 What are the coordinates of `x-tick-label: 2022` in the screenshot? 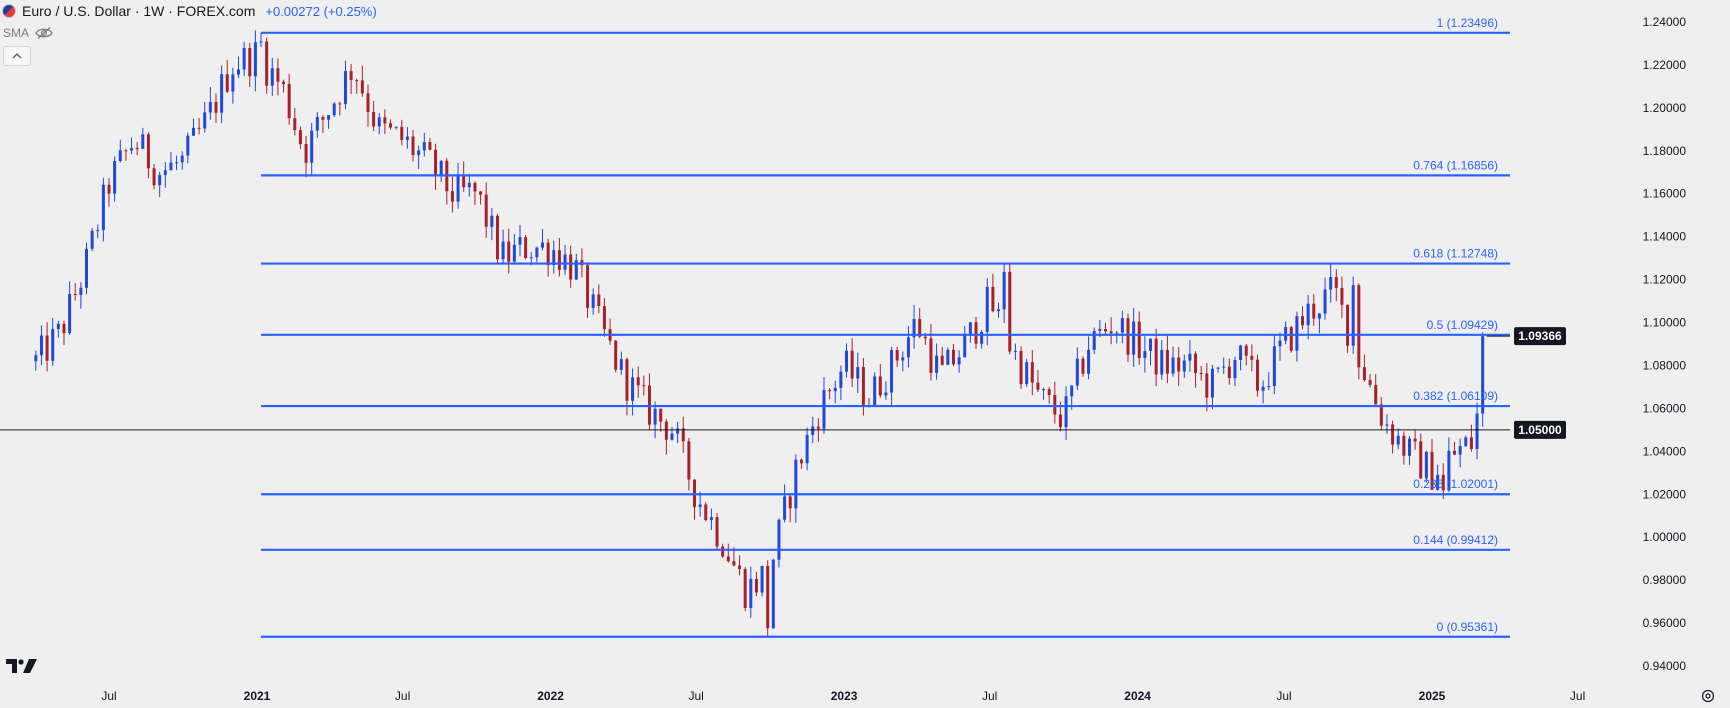 It's located at (550, 696).